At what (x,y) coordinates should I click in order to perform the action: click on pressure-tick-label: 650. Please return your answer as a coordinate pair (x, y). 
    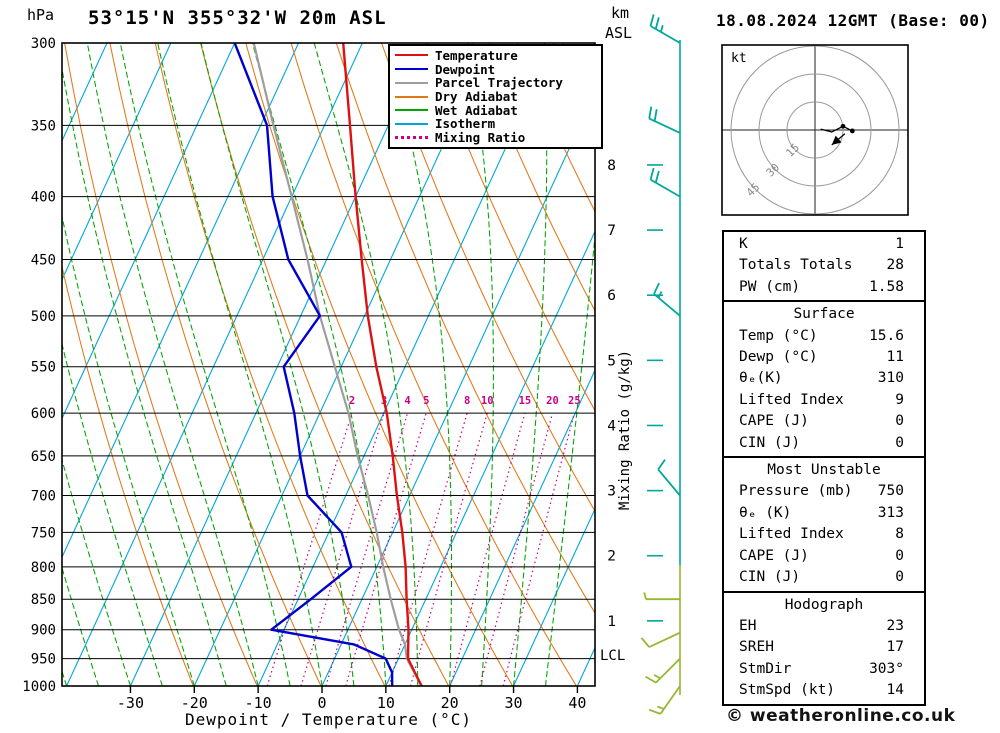
    Looking at the image, I should click on (43, 457).